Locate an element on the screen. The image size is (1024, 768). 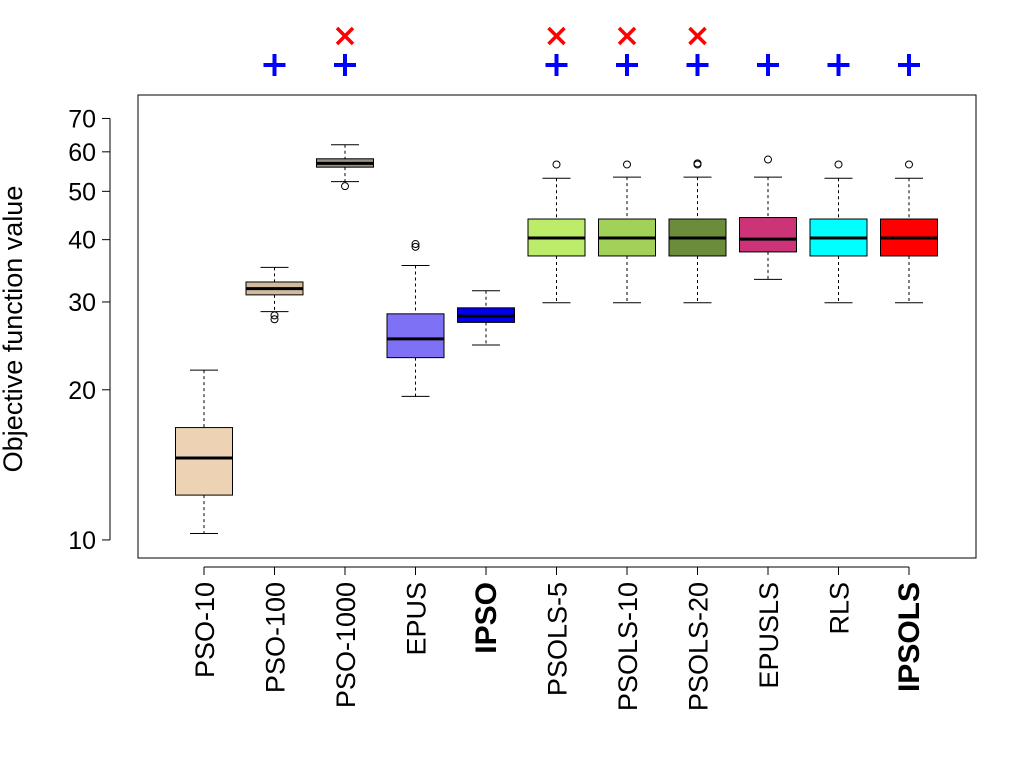
y-tick-label: 40 is located at coordinates (82, 241).